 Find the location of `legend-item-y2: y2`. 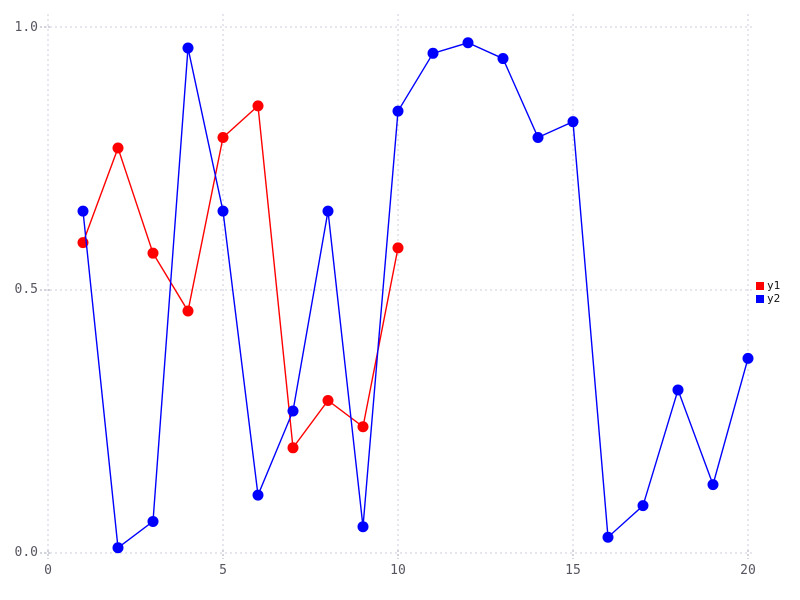

legend-item-y2: y2 is located at coordinates (768, 299).